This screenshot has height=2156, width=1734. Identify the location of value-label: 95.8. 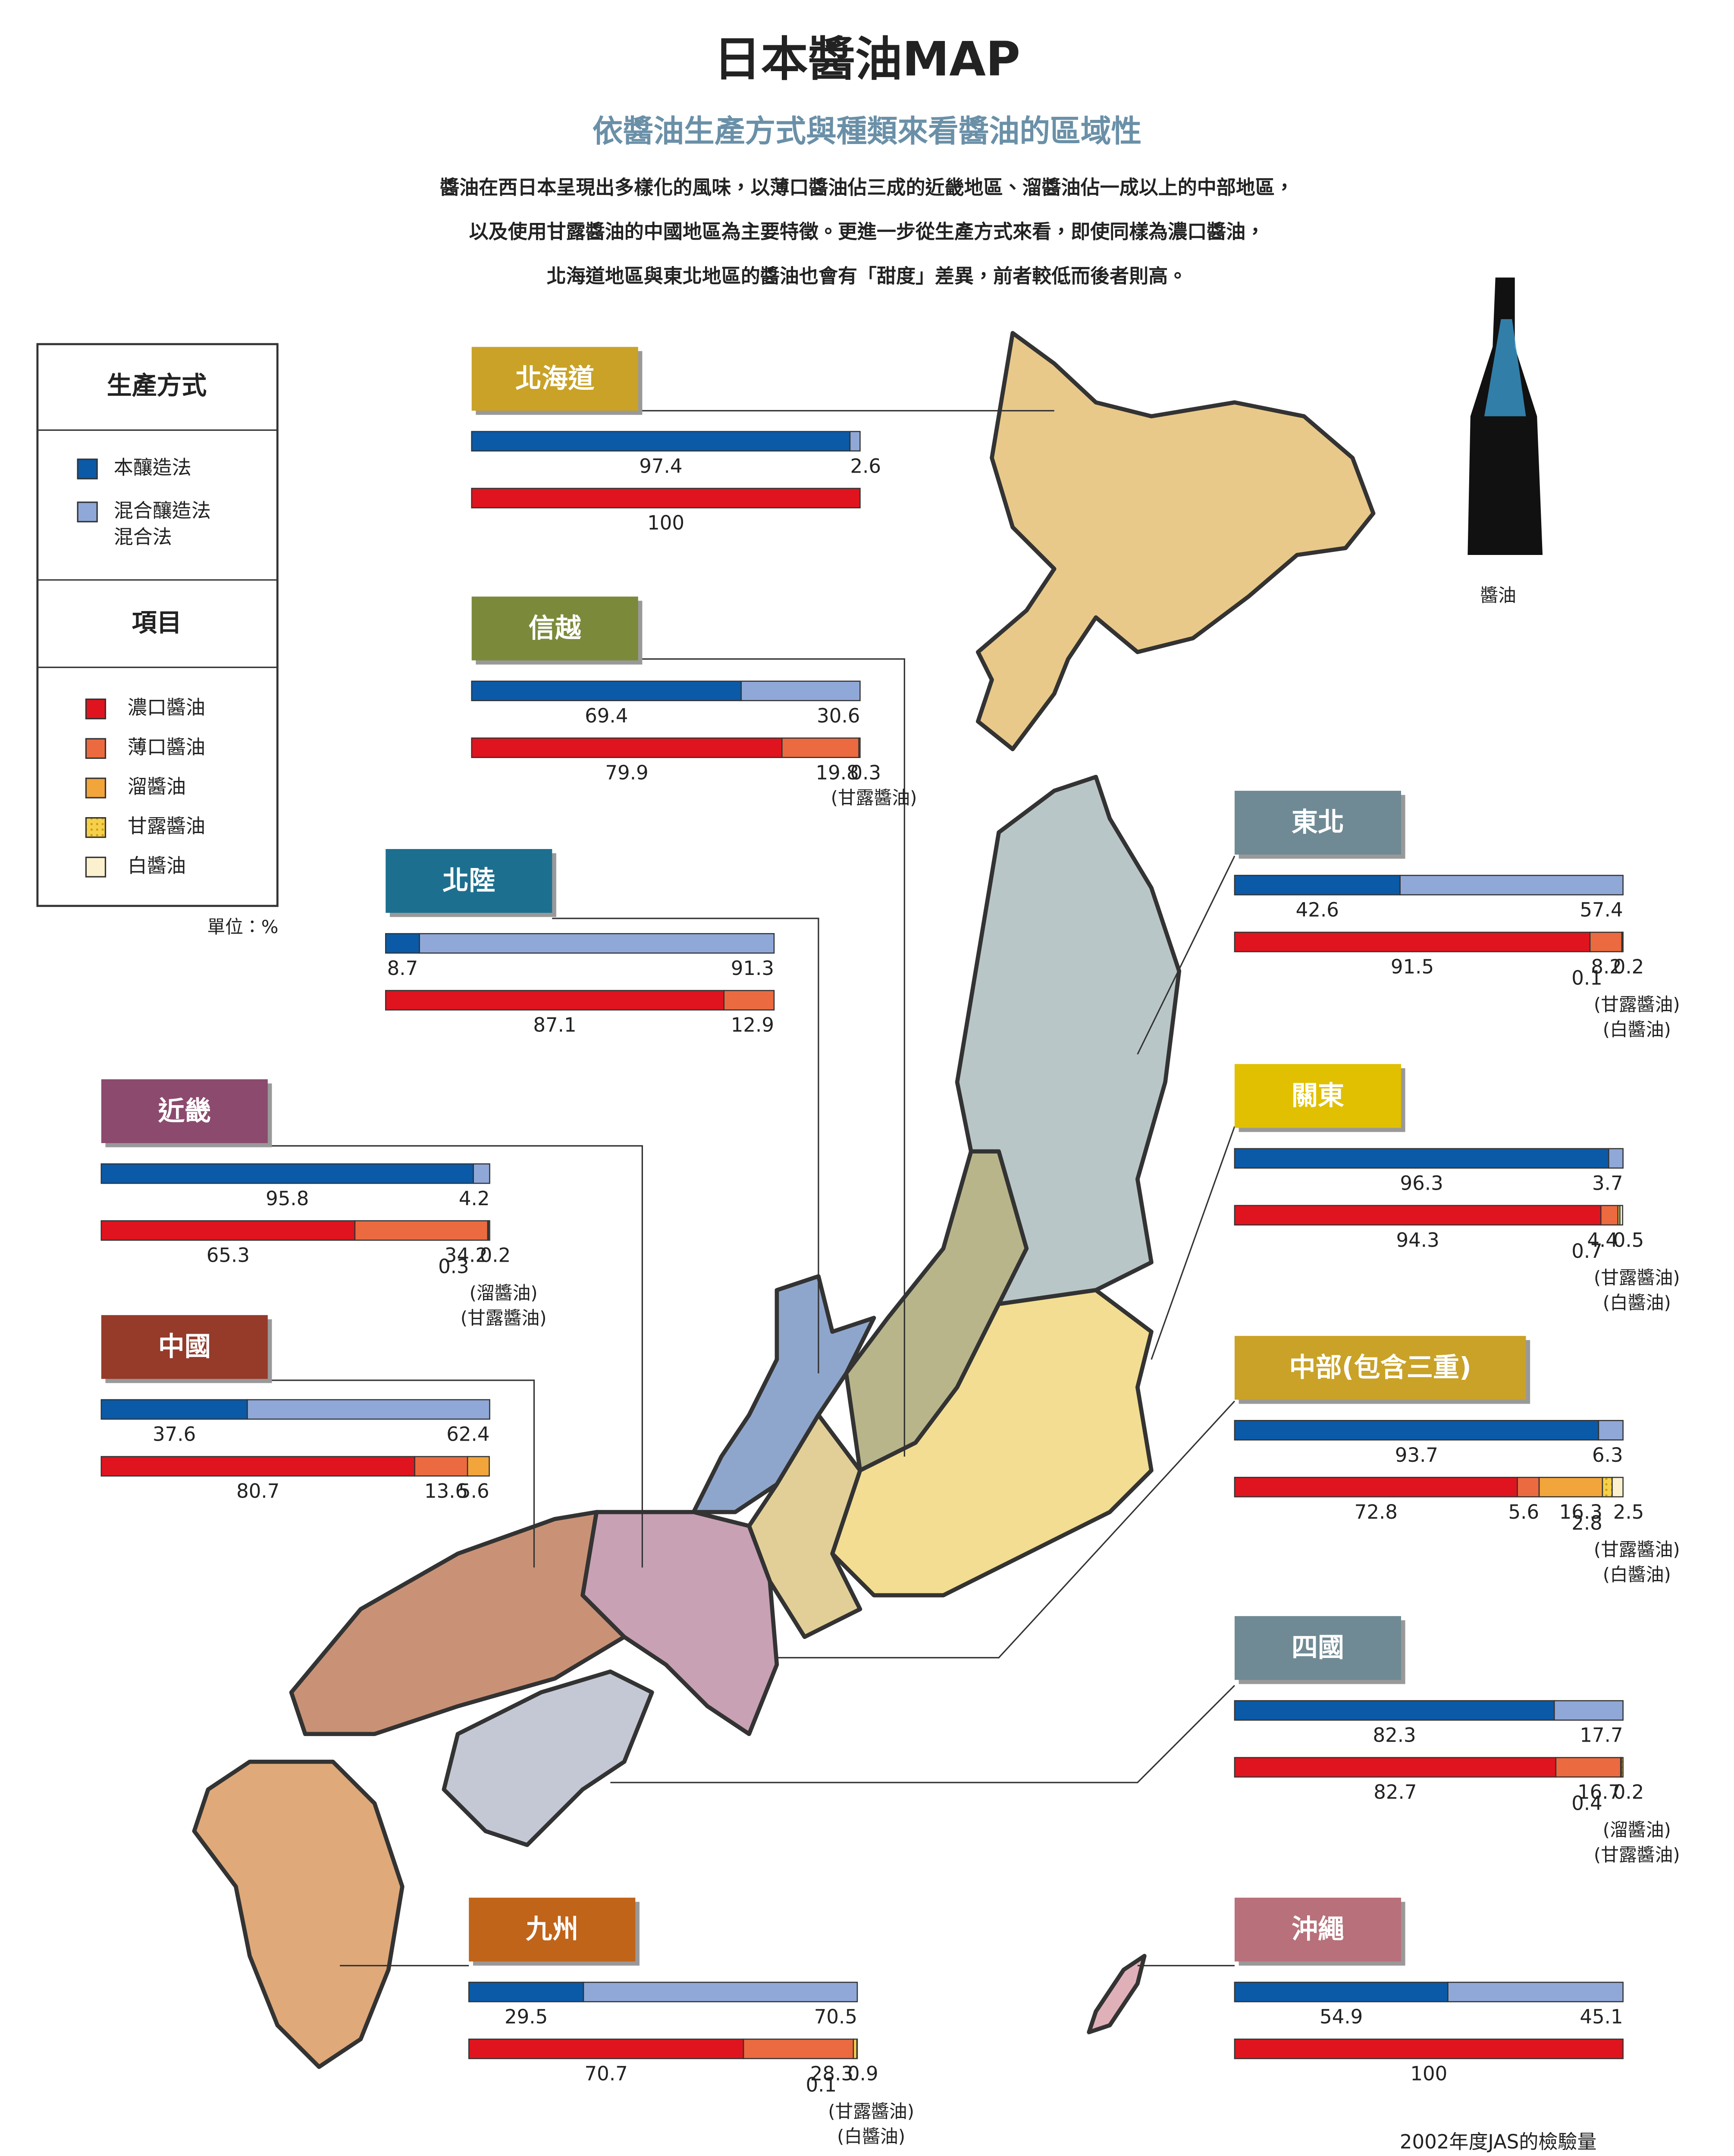
(287, 1198).